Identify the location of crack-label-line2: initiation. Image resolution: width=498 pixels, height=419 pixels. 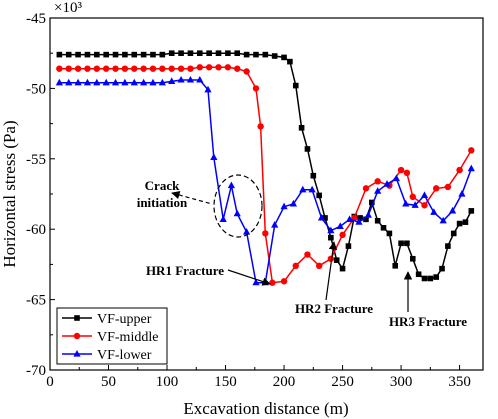
(162, 202).